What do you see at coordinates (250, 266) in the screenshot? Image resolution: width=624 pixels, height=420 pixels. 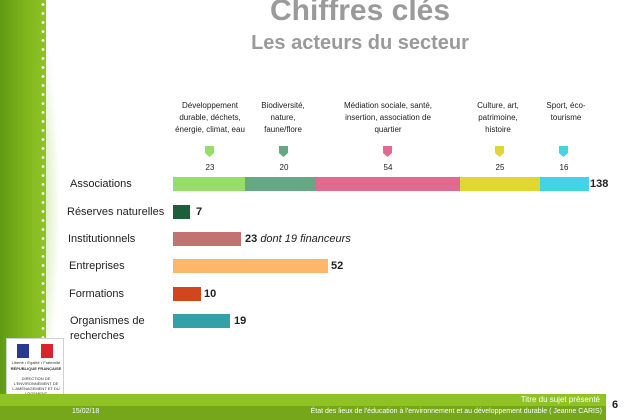 I see `entreprises-bar` at bounding box center [250, 266].